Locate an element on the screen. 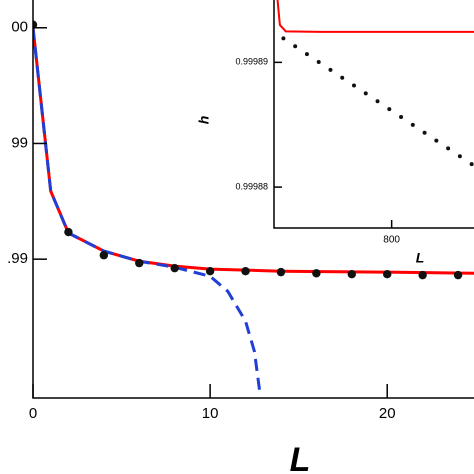 The width and height of the screenshot is (474, 474). x-tick-label: 10 is located at coordinates (210, 413).